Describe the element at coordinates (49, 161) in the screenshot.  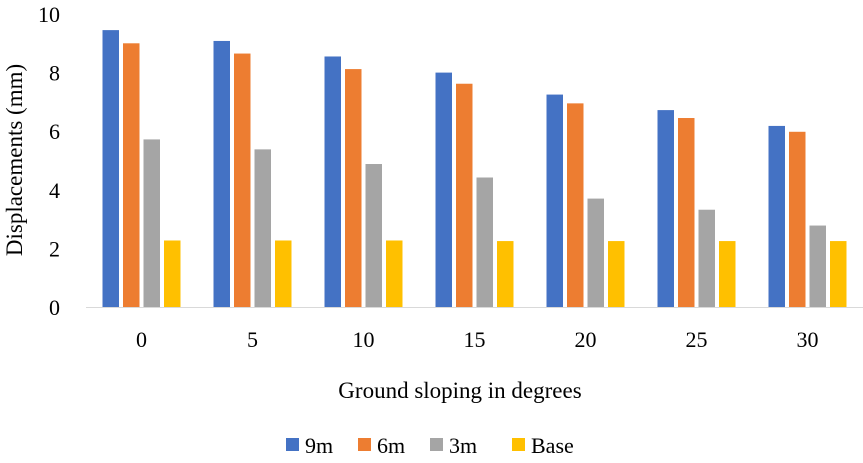
I see `y-axis-ticks: 0 2 4 6 8 10` at that location.